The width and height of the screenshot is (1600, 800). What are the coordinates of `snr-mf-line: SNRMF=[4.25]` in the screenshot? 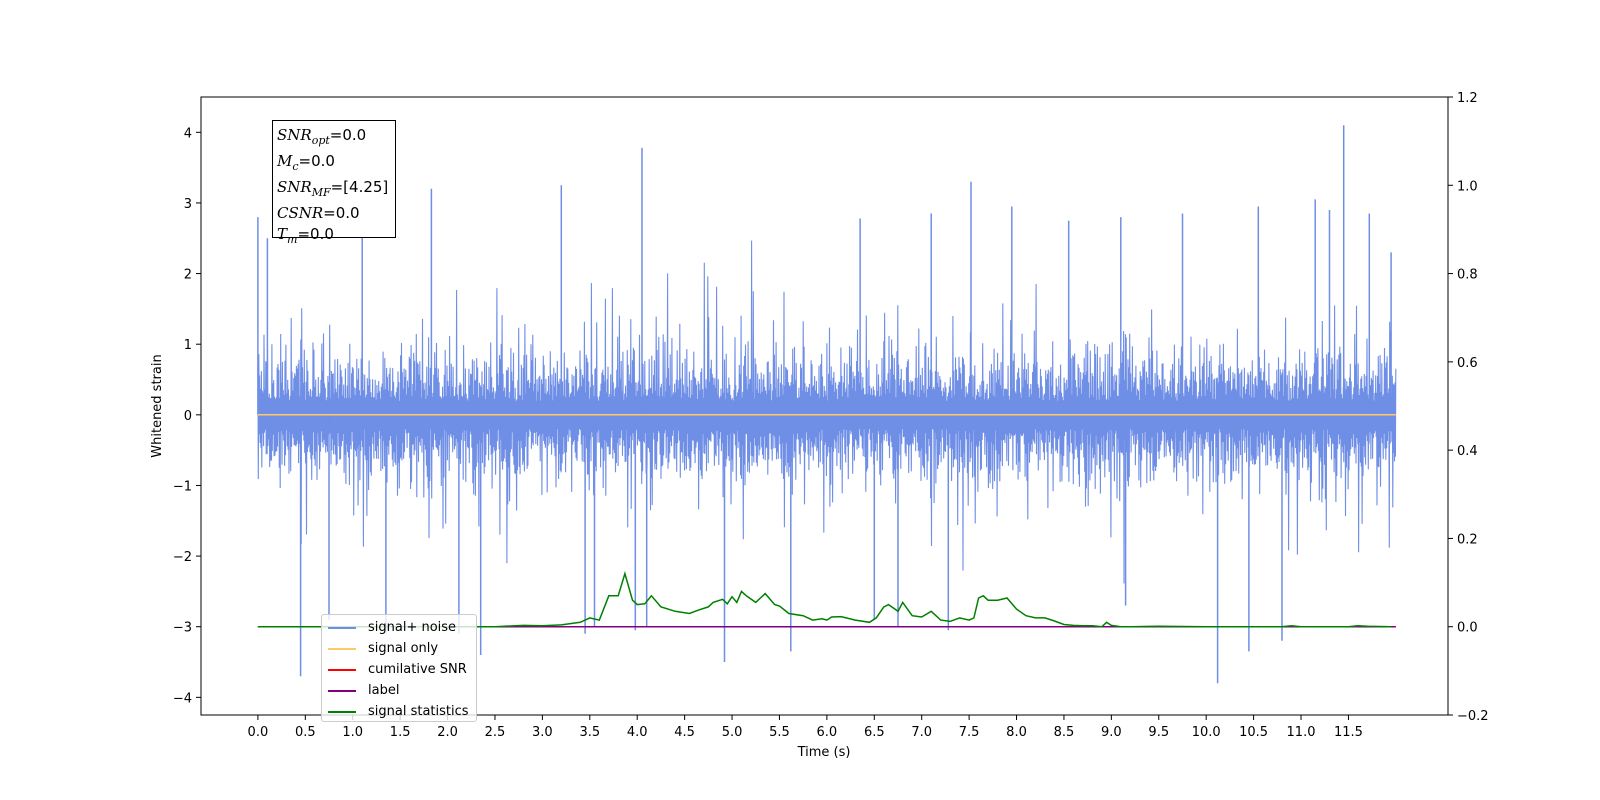 It's located at (333, 188).